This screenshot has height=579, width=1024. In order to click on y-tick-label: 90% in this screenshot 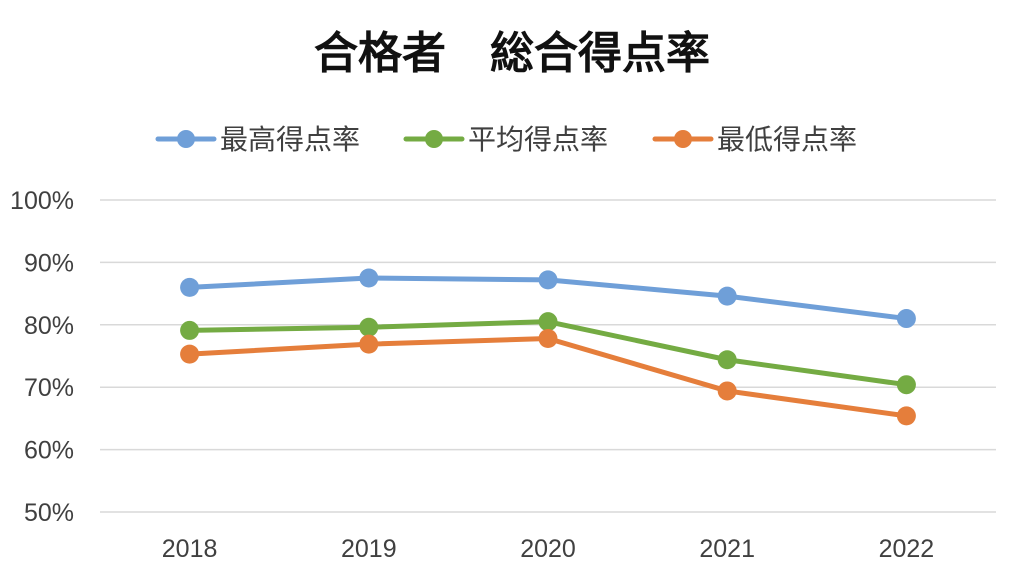, I will do `click(49, 263)`.